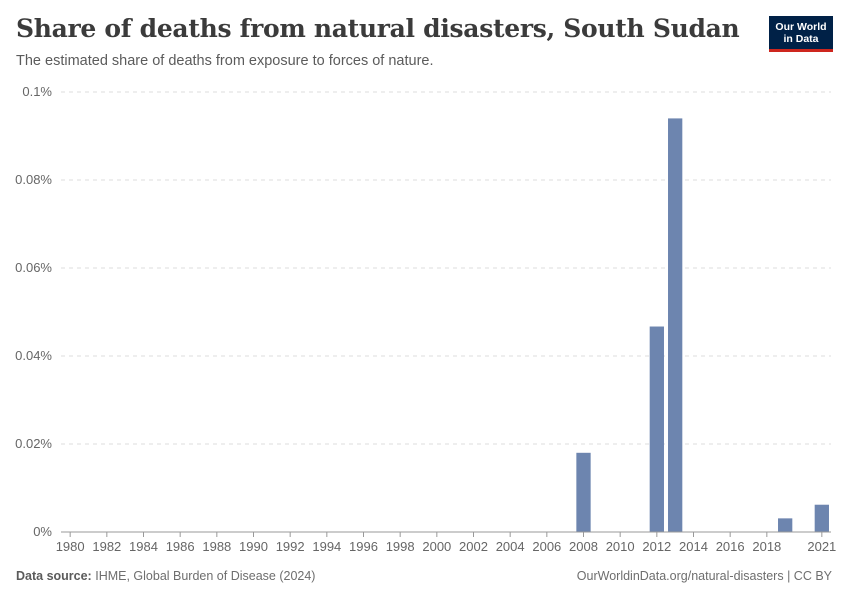  Describe the element at coordinates (801, 27) in the screenshot. I see `logo-line-1: Our World` at that location.